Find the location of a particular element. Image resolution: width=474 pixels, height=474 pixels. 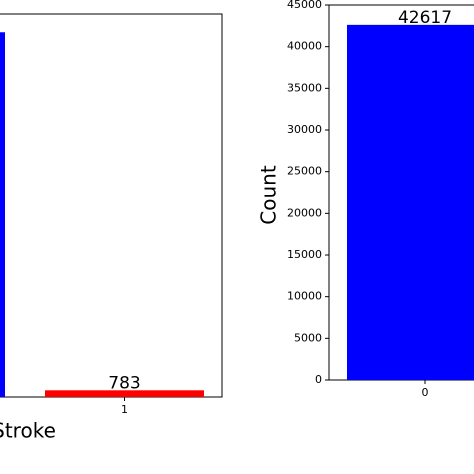

y-tick-label: 5000 is located at coordinates (308, 337).